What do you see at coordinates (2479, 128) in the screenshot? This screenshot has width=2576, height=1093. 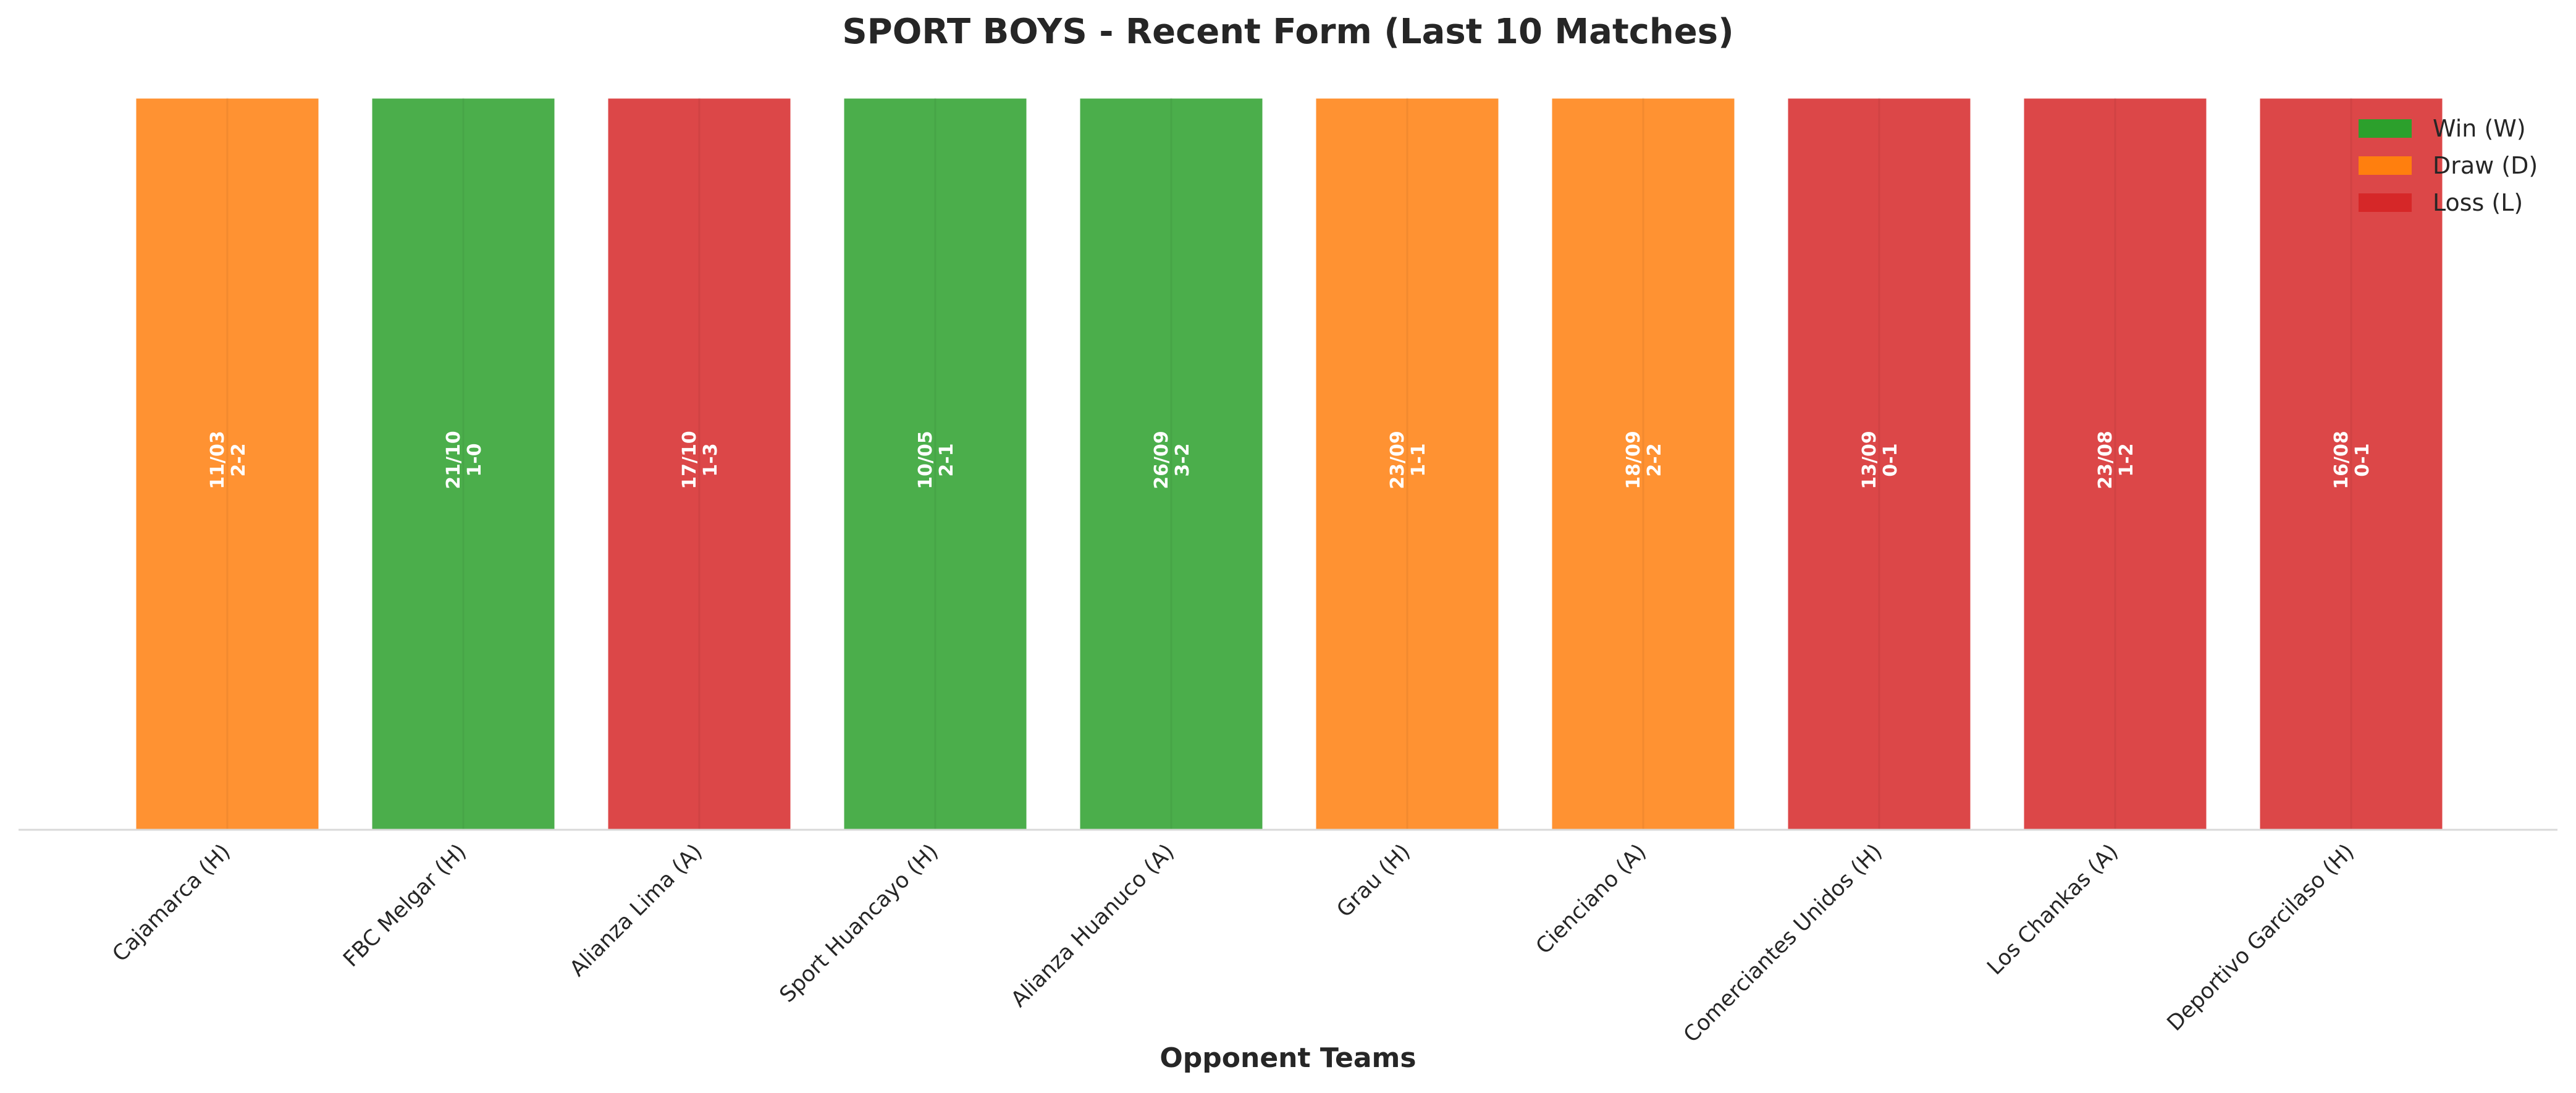 I see `legend-label: Win (W)` at bounding box center [2479, 128].